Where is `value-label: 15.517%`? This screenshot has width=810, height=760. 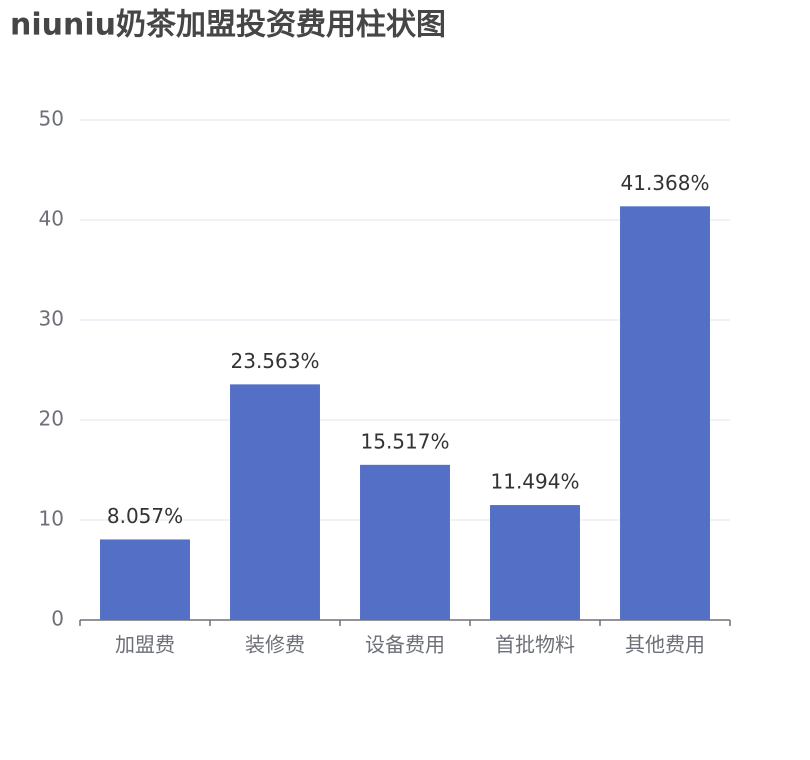 value-label: 15.517% is located at coordinates (405, 441).